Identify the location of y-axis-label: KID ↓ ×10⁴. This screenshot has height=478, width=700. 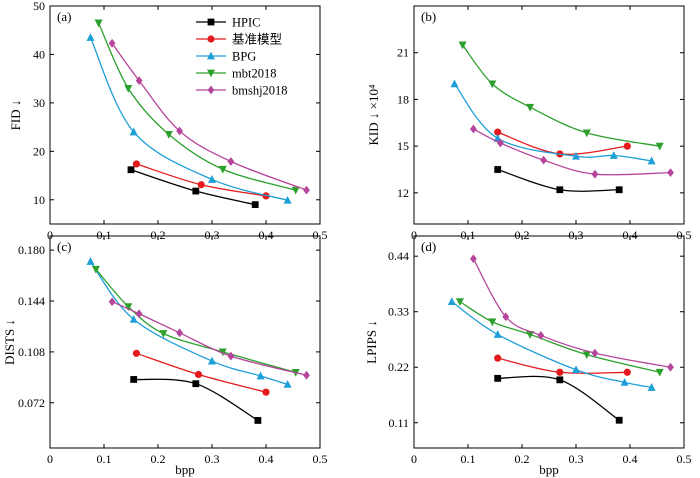
(373, 114).